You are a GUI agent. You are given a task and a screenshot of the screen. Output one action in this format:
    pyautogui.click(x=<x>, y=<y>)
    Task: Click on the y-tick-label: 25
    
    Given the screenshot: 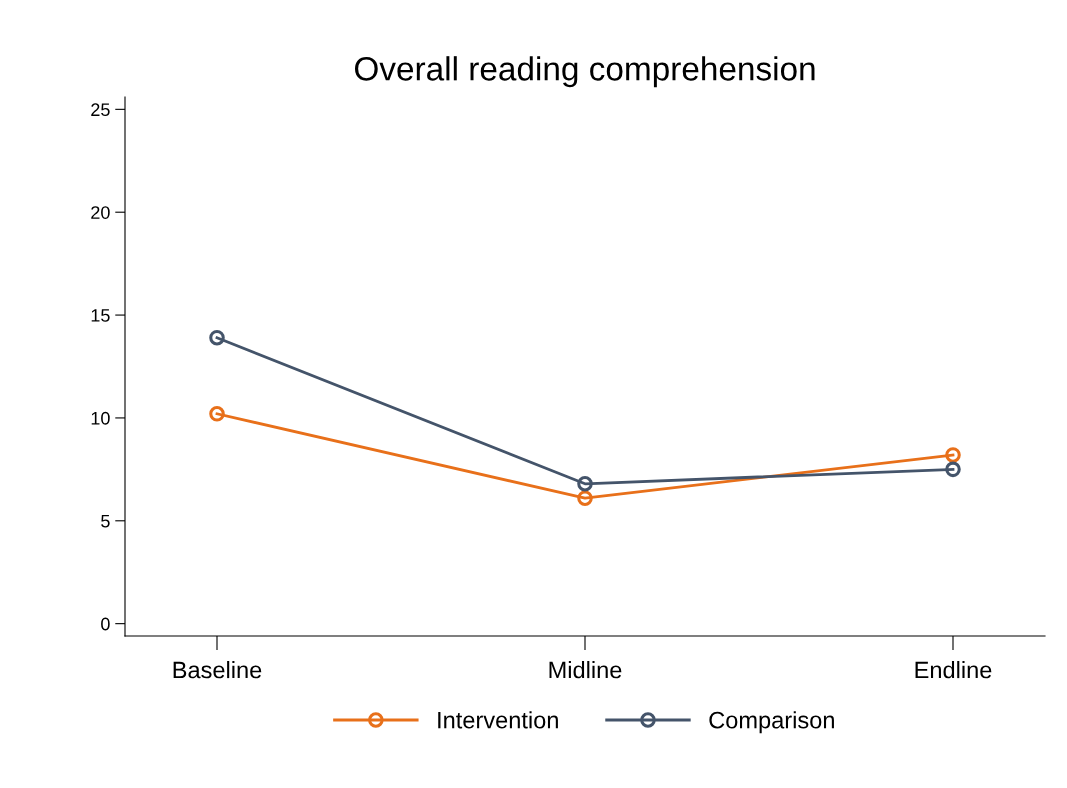 What is the action you would take?
    pyautogui.click(x=100, y=110)
    